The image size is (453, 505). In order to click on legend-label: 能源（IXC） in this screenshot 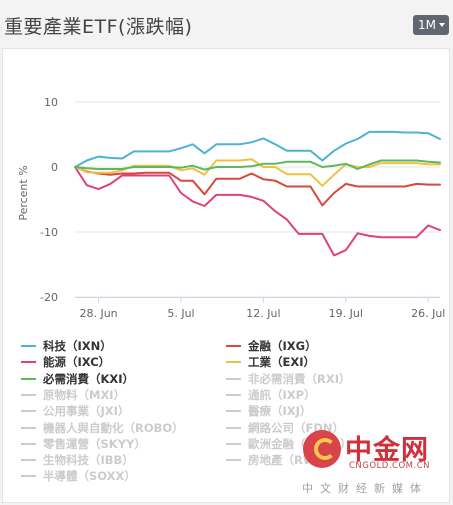, I will do `click(77, 362)`.